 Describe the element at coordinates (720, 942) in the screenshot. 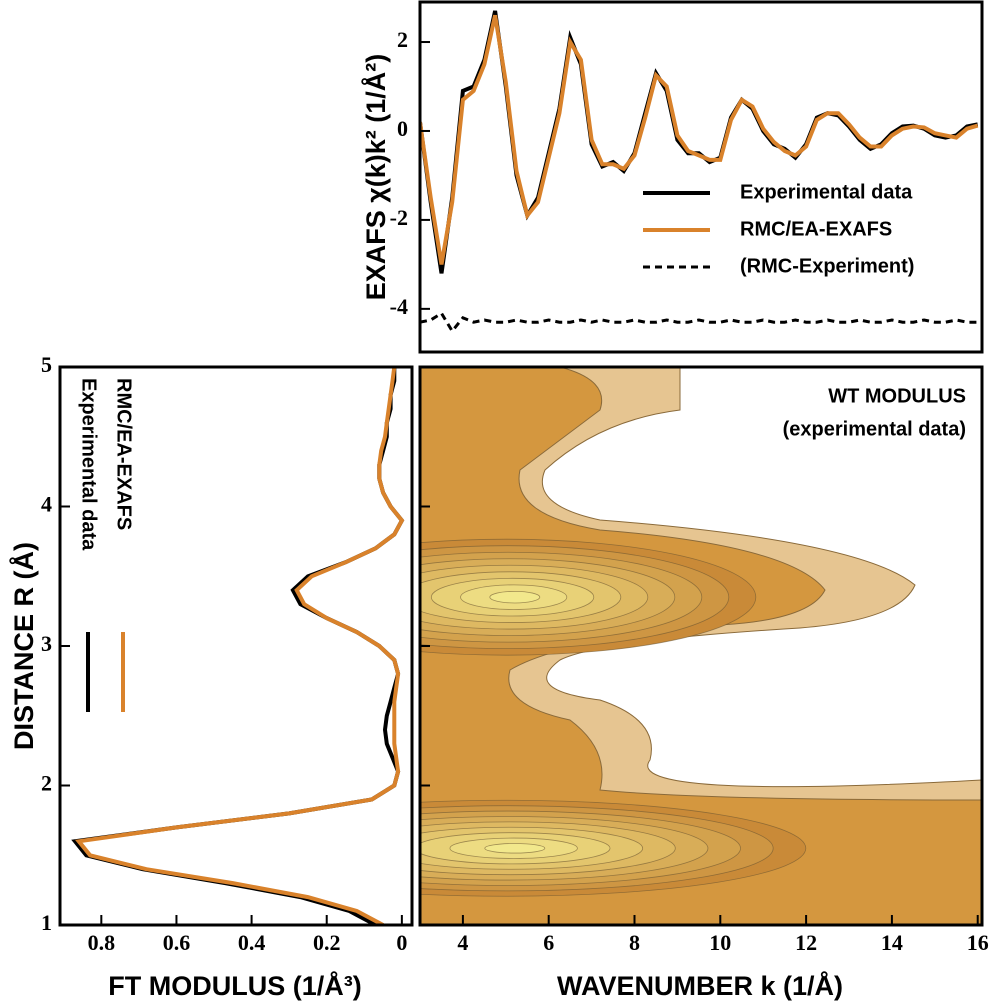

I see `x-tick-label: 10` at that location.